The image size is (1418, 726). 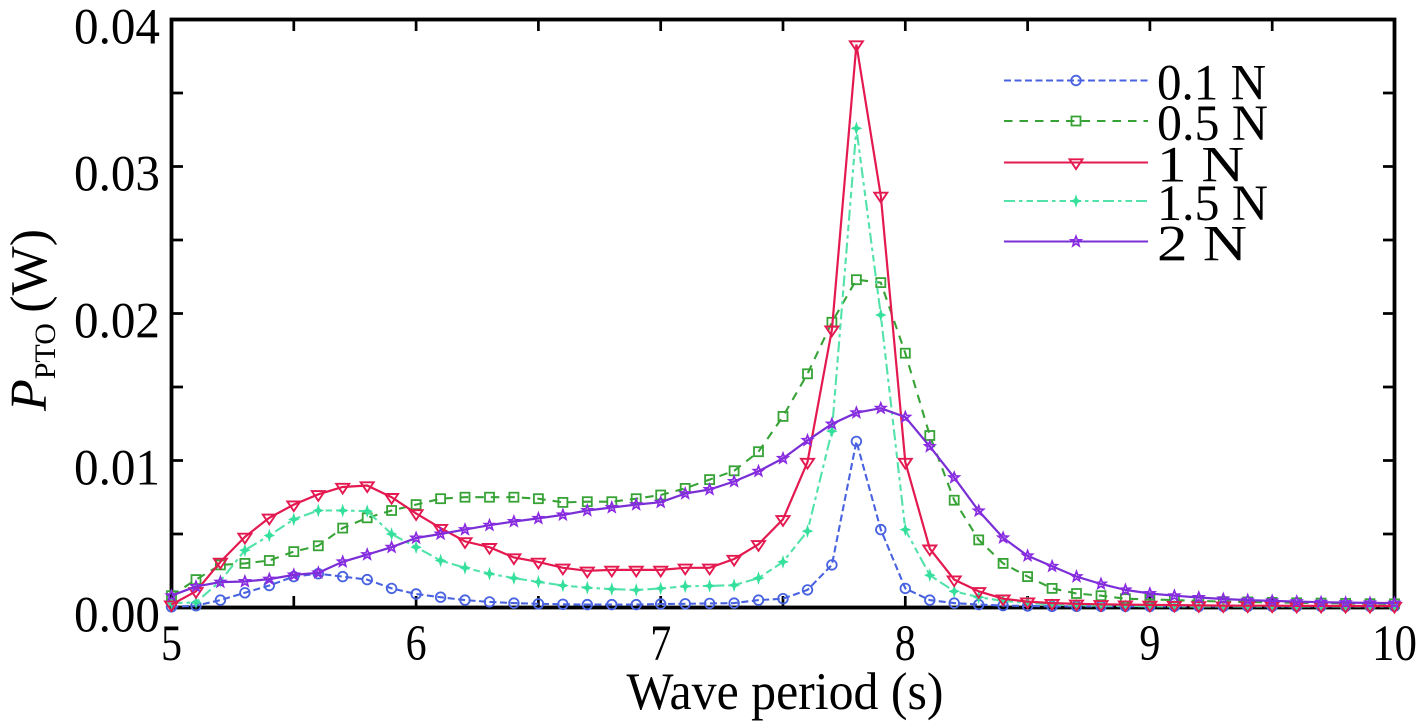 What do you see at coordinates (1149, 644) in the screenshot?
I see `svg-text: 9` at bounding box center [1149, 644].